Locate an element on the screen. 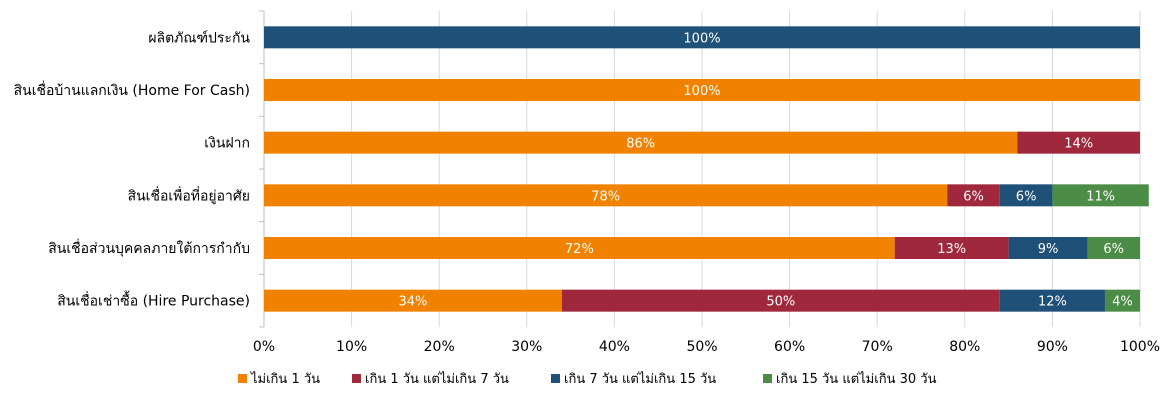  x-axis-ticks: 0% 10% 20% 30% 40% 50% 60% 70% 80% 90% 100% is located at coordinates (706, 347).